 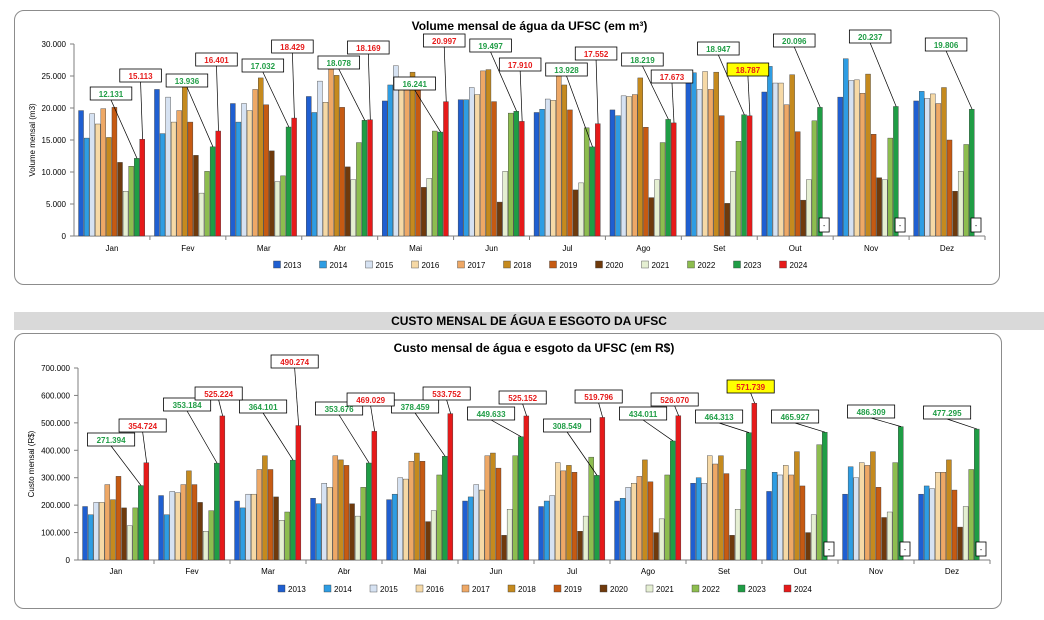 I want to click on legend-label-2022: 2022, so click(x=707, y=265).